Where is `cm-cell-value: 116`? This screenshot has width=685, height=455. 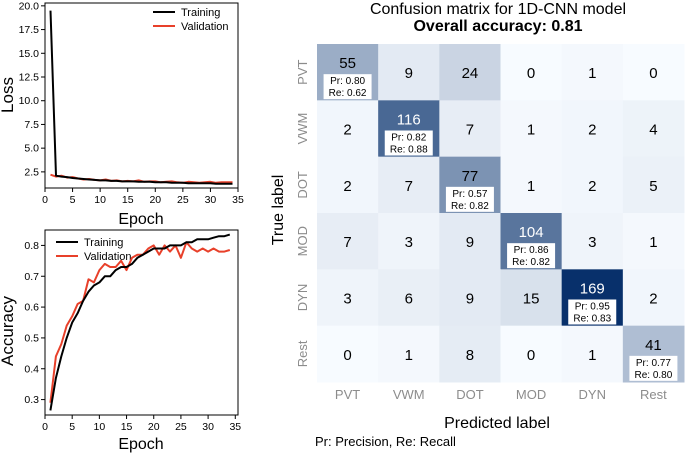 cm-cell-value: 116 is located at coordinates (409, 120).